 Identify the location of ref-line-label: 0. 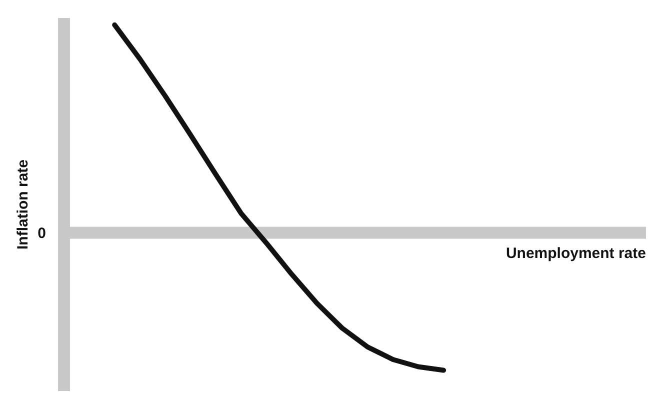
(42, 233).